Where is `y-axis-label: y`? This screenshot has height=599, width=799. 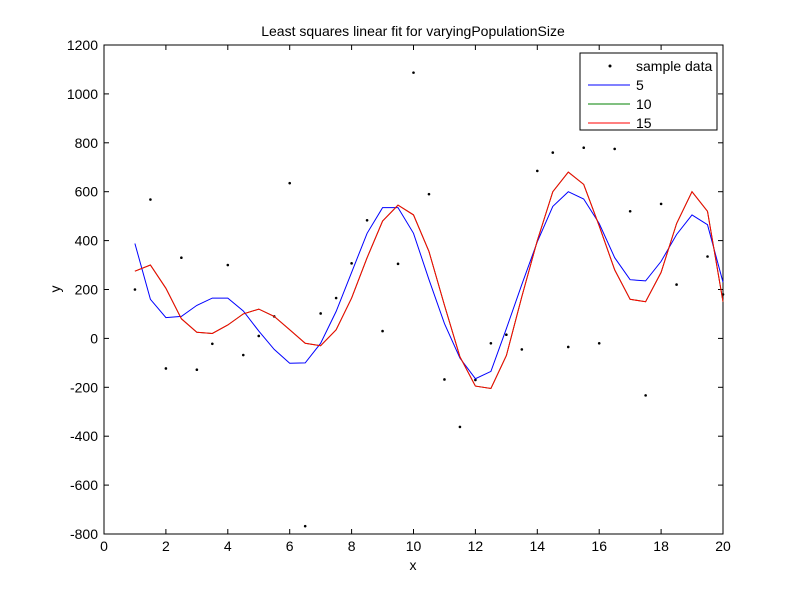 y-axis-label: y is located at coordinates (55, 289).